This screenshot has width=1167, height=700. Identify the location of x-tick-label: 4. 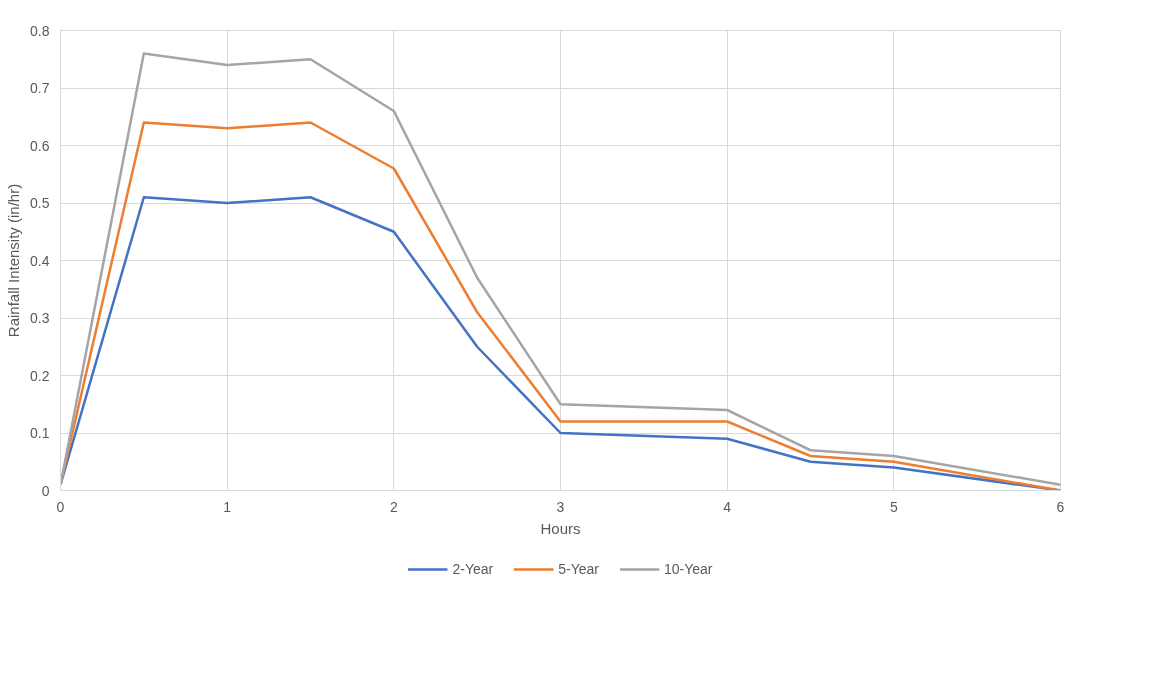
(727, 506).